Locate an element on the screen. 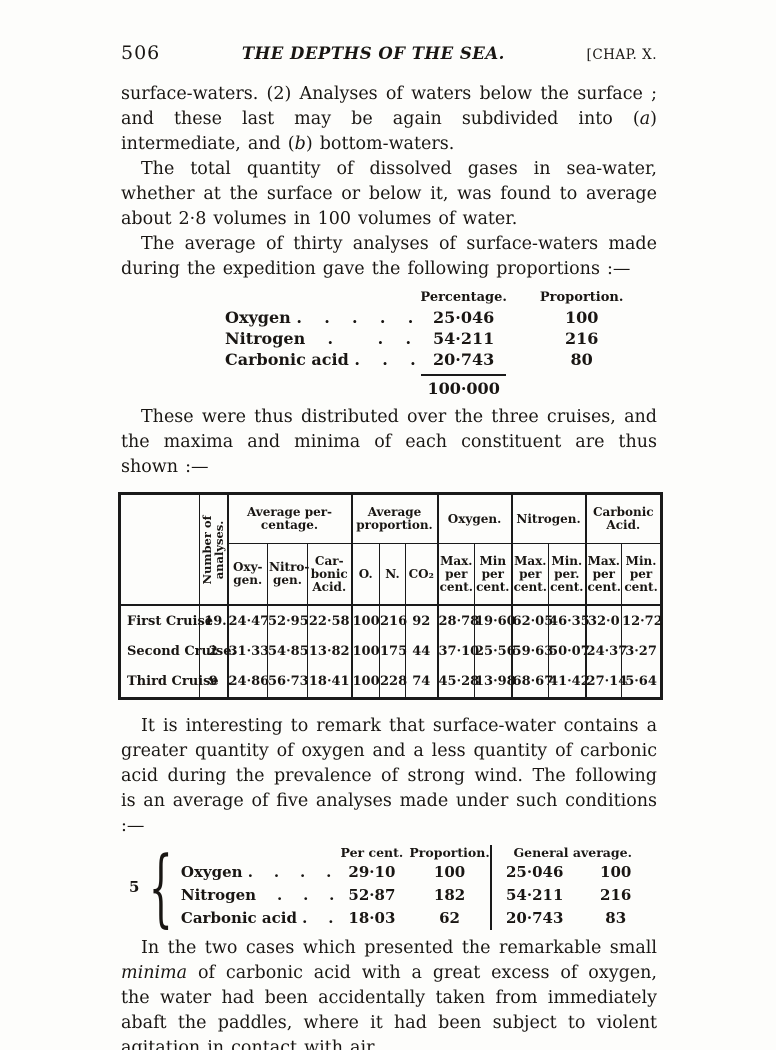 The height and width of the screenshot is (1050, 776). table-cell: 29·10 is located at coordinates (372, 871).